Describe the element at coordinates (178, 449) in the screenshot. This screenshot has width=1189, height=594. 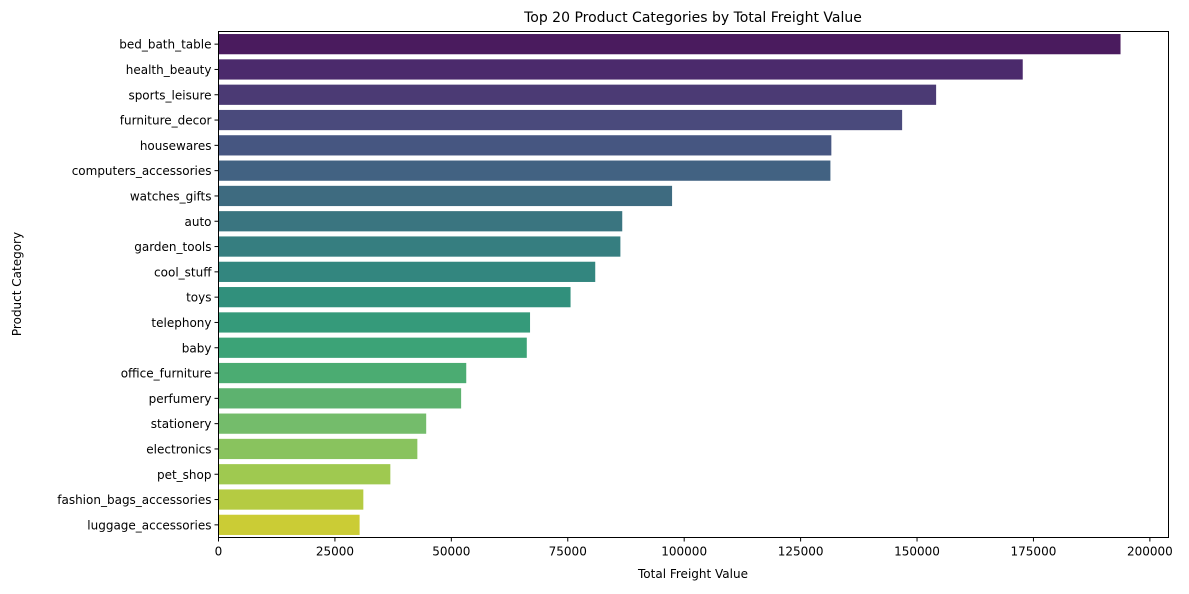
I see `y-tick-label: electronics` at that location.